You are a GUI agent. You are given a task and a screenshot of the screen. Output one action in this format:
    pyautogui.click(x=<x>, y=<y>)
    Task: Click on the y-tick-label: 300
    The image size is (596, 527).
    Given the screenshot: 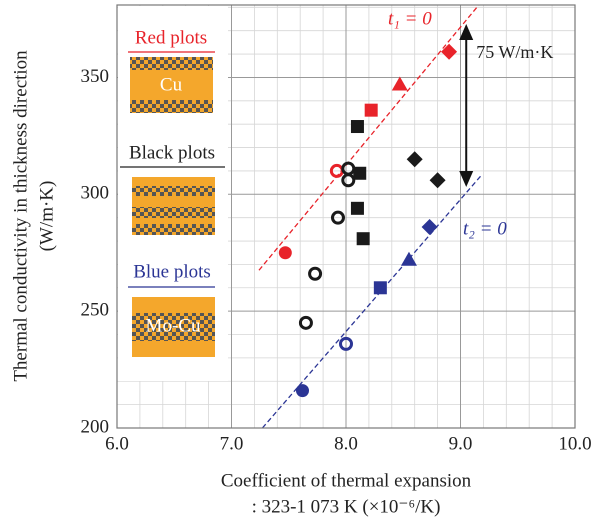 What is the action you would take?
    pyautogui.click(x=95, y=193)
    